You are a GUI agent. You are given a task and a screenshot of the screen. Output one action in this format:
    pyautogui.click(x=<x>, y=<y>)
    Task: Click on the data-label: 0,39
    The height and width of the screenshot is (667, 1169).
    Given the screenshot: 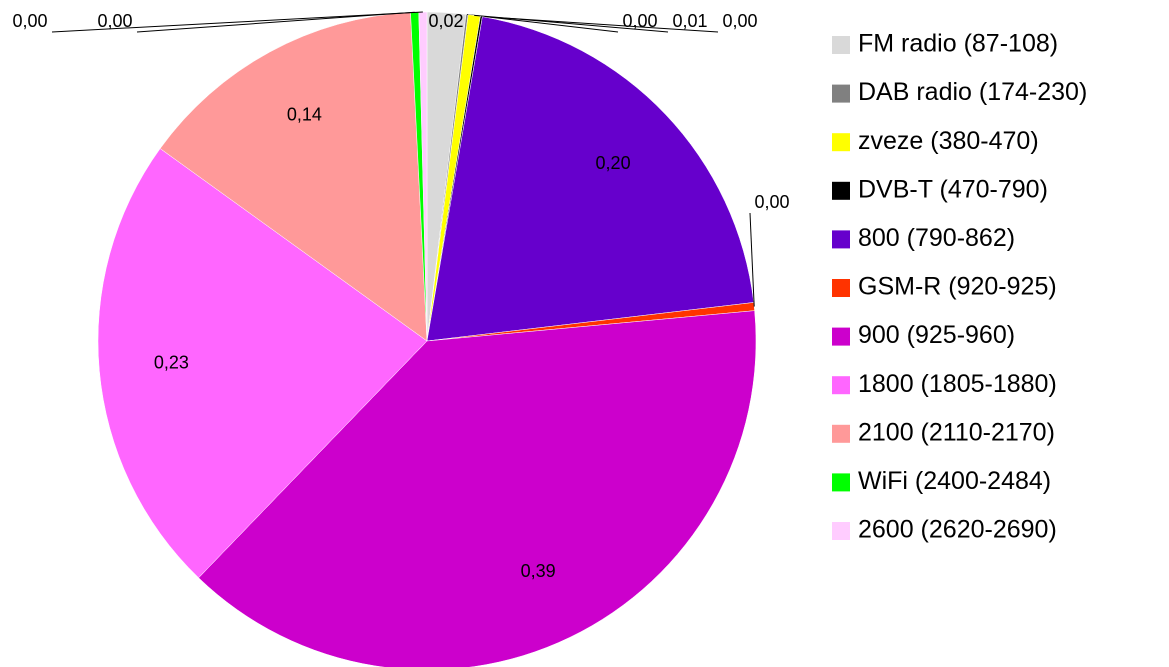 What is the action you would take?
    pyautogui.click(x=538, y=571)
    